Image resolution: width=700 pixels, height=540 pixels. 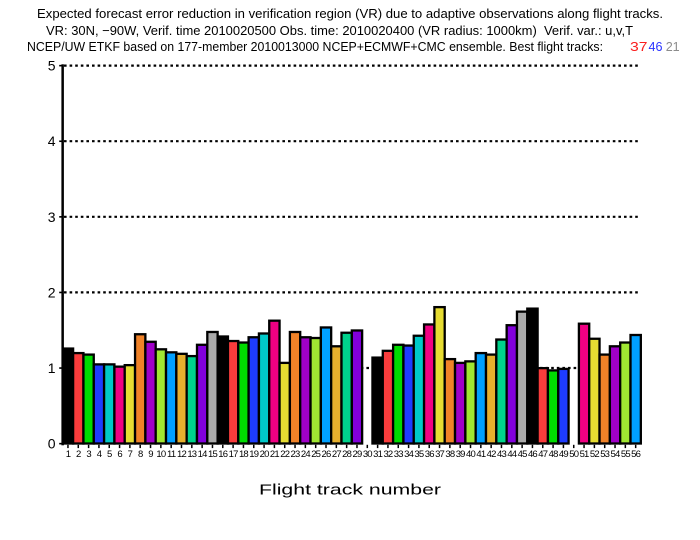 I want to click on svg-text: Flight track number, so click(x=350, y=490).